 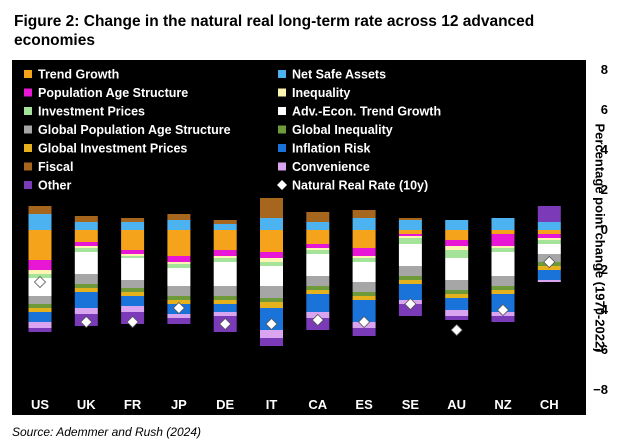 I want to click on bar-segment-us-population-age-structure, so click(x=40, y=265).